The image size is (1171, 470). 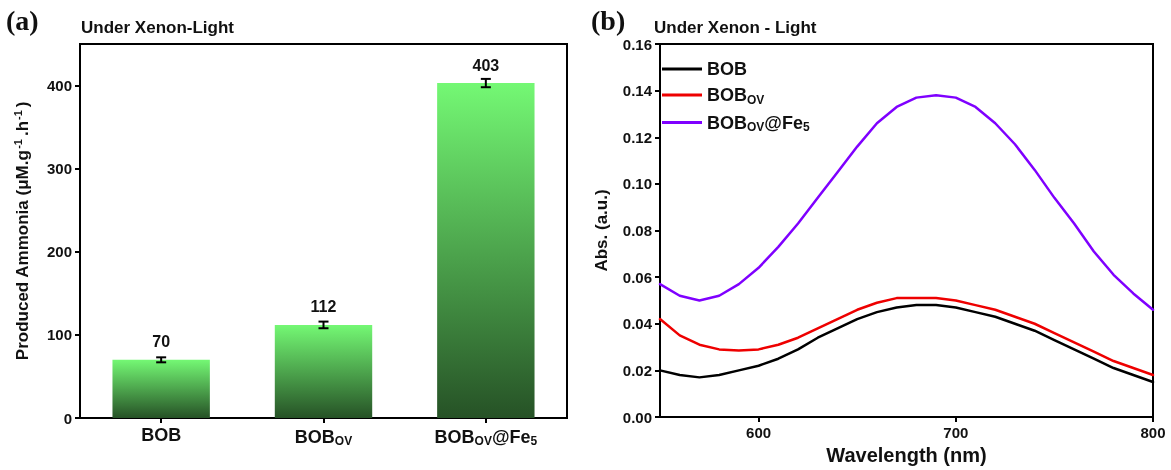 What do you see at coordinates (637, 324) in the screenshot?
I see `y-tick-label: 0.04` at bounding box center [637, 324].